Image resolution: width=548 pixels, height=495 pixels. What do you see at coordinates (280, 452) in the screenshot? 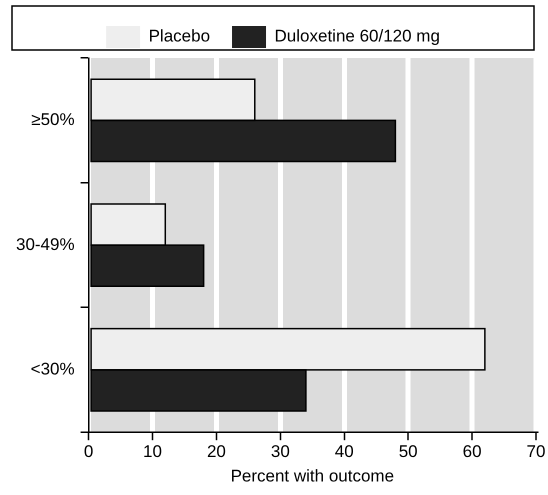
I see `x-tick-label: 30` at bounding box center [280, 452].